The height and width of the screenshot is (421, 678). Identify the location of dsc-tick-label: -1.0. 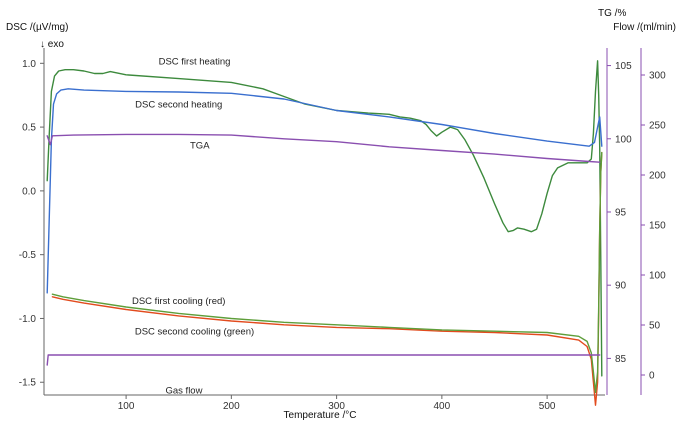
(28, 319).